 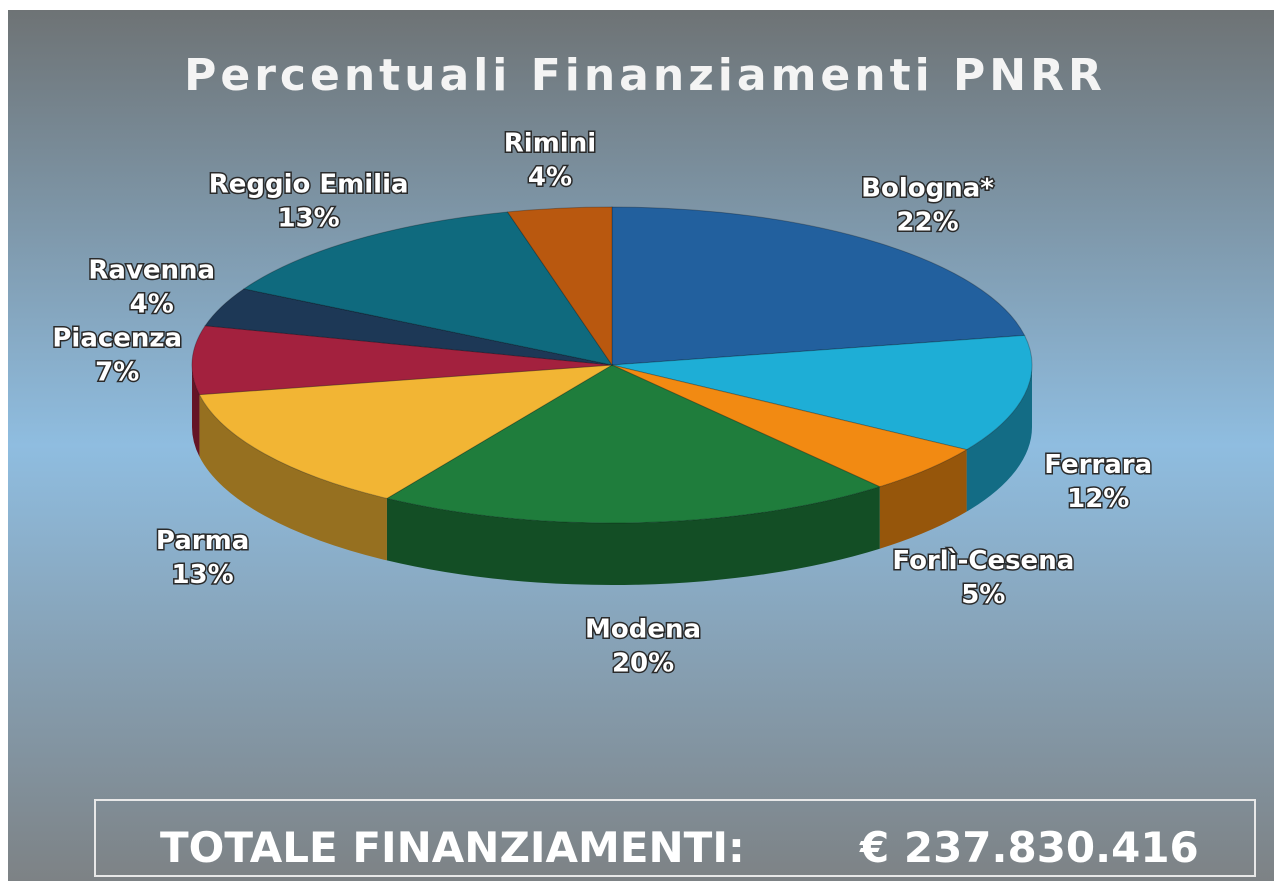 What do you see at coordinates (1098, 499) in the screenshot?
I see `slice-value-label: 12%` at bounding box center [1098, 499].